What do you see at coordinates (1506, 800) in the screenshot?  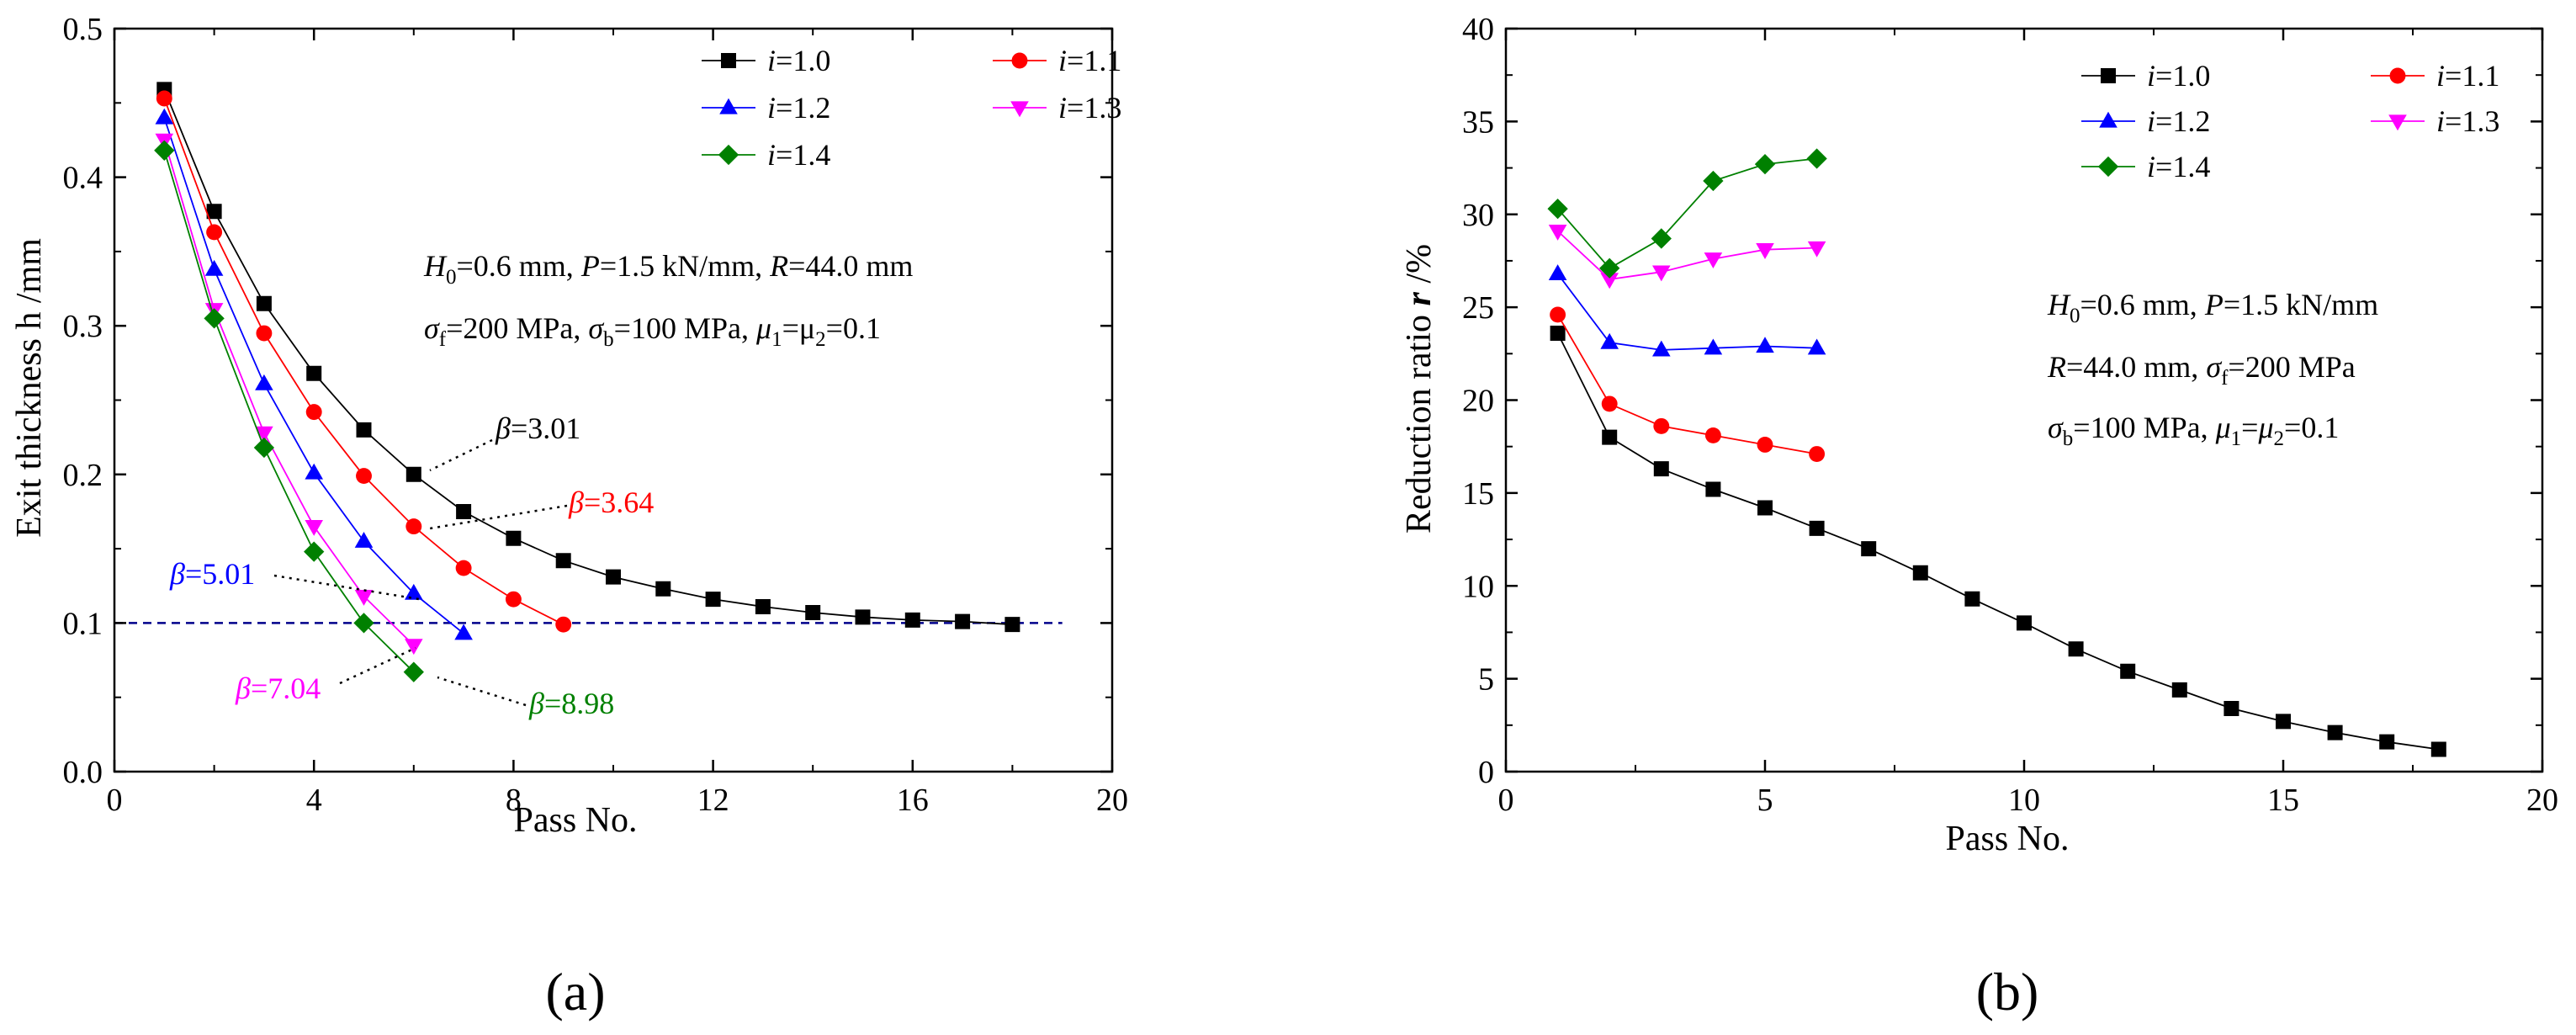 I see `panel-b-x-tick-label: 0` at bounding box center [1506, 800].